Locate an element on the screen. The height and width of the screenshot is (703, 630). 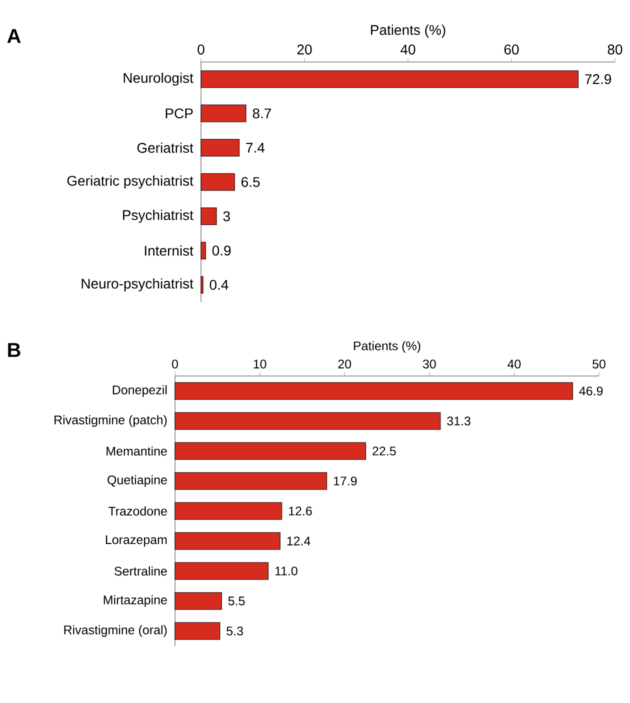
data-label: 5.3 is located at coordinates (234, 631).